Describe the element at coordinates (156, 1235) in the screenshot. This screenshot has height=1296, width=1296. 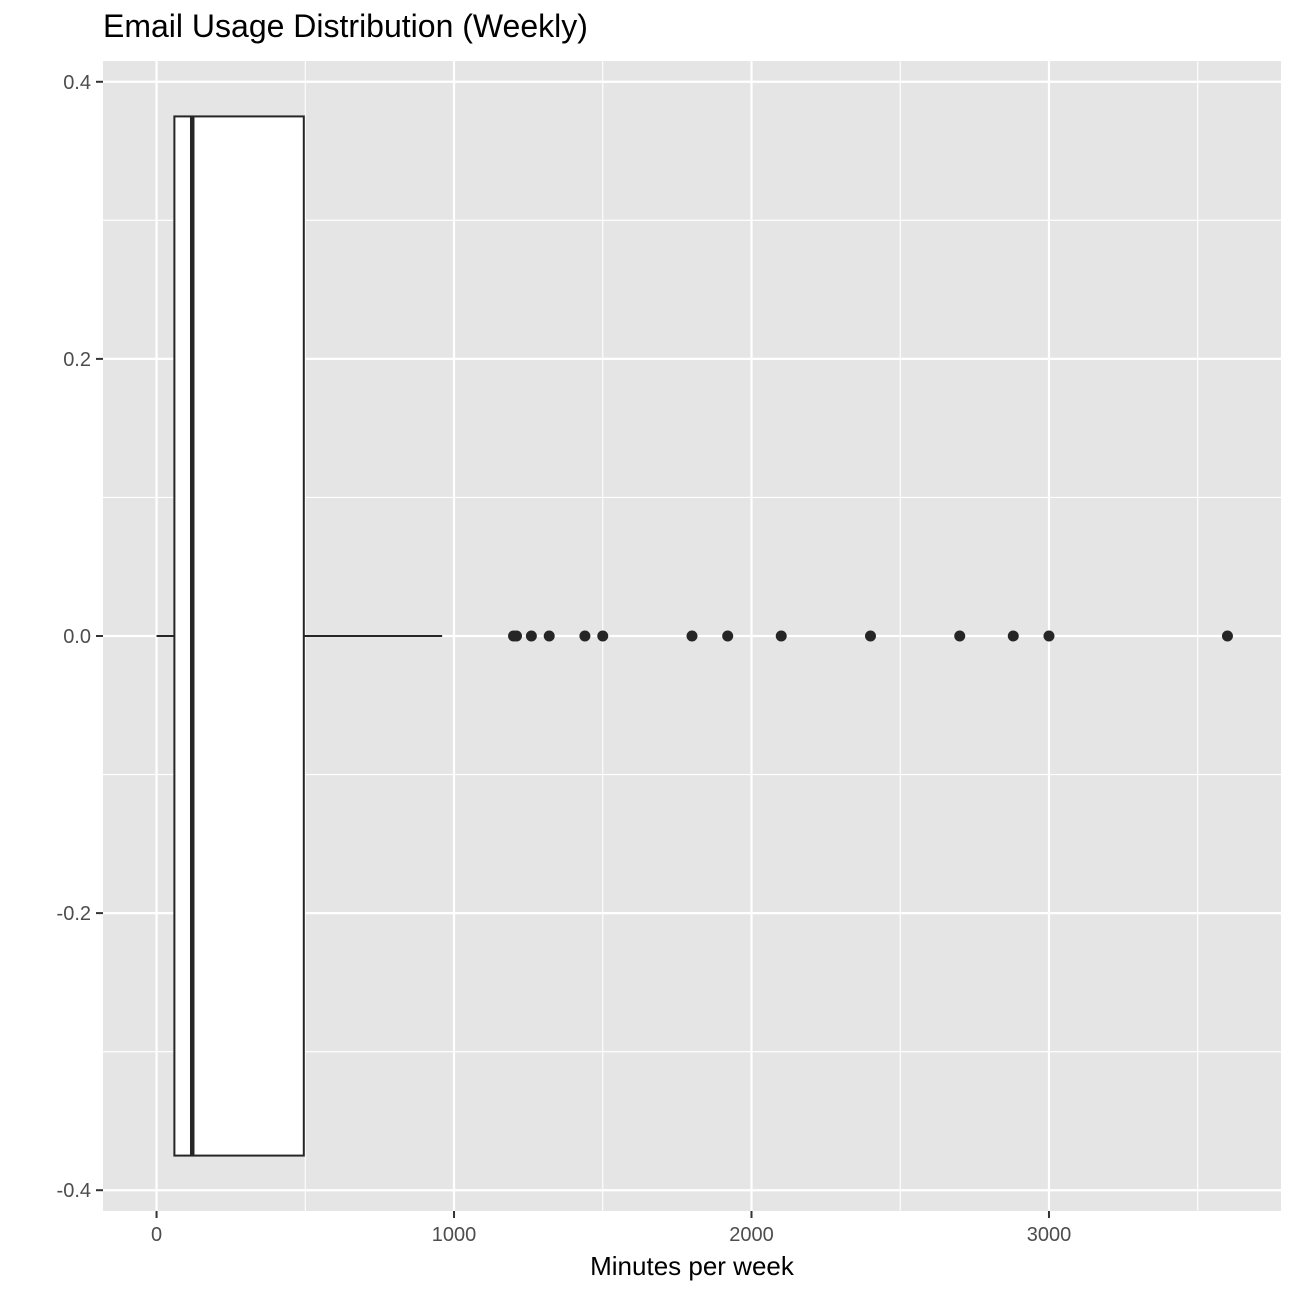
I see `x-tick-label: 0` at that location.